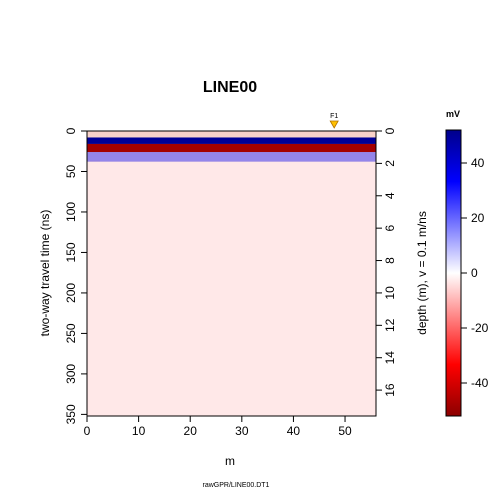  I want to click on y-tick-label: 300, so click(71, 374).